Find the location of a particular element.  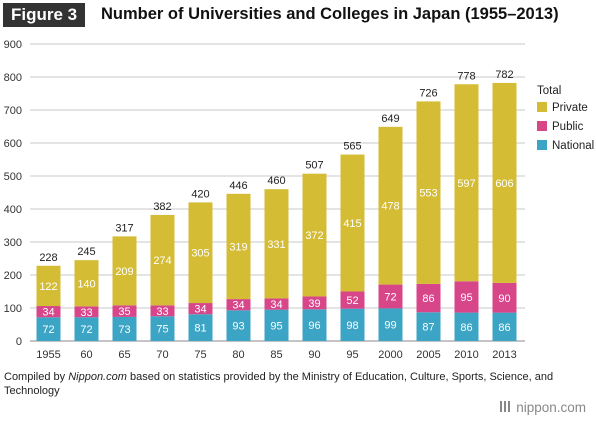

y-tick-label: 600 is located at coordinates (13, 144).